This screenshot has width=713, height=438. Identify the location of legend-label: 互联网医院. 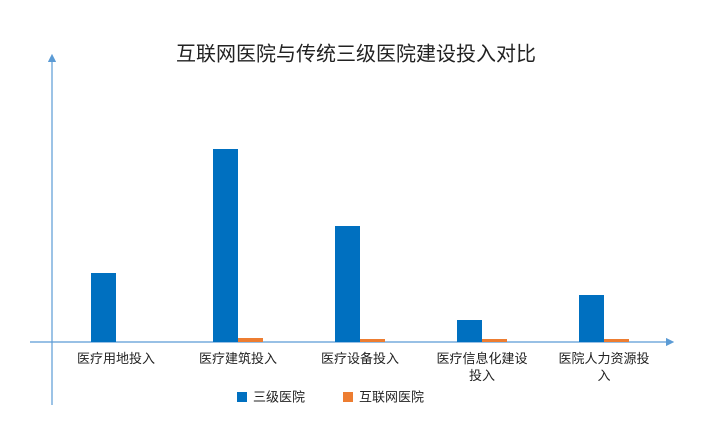
(391, 398).